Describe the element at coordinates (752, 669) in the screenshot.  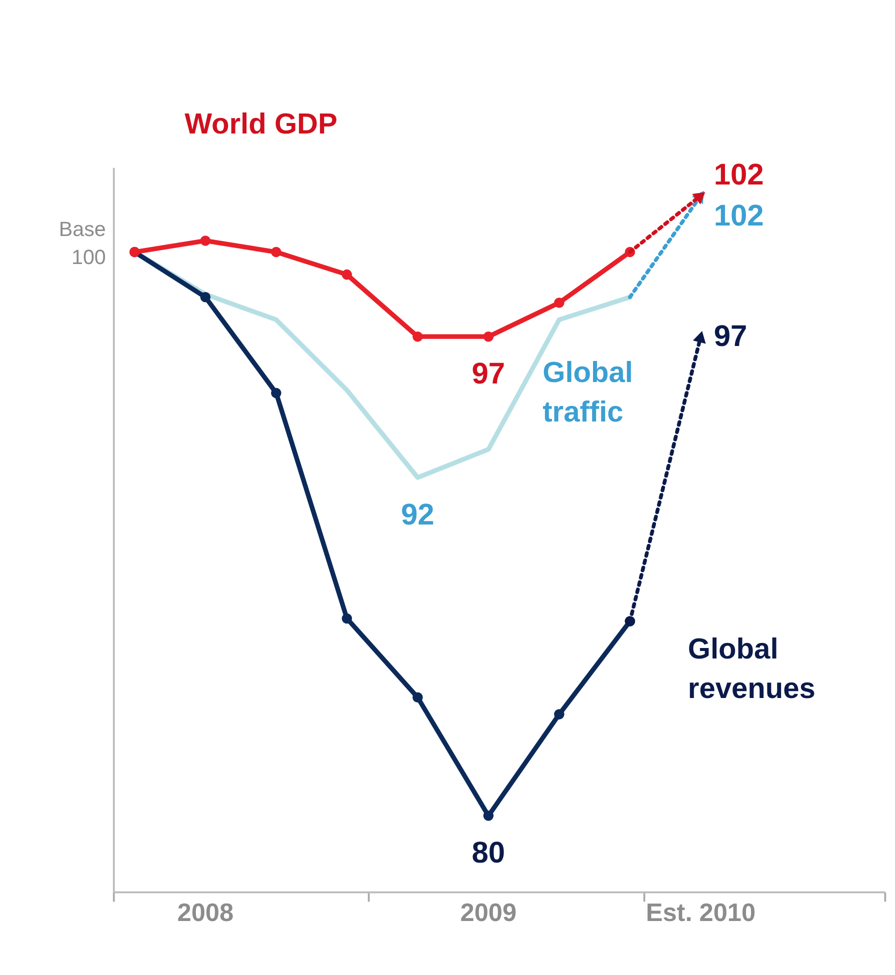
I see `series-label: Global revenues` at that location.